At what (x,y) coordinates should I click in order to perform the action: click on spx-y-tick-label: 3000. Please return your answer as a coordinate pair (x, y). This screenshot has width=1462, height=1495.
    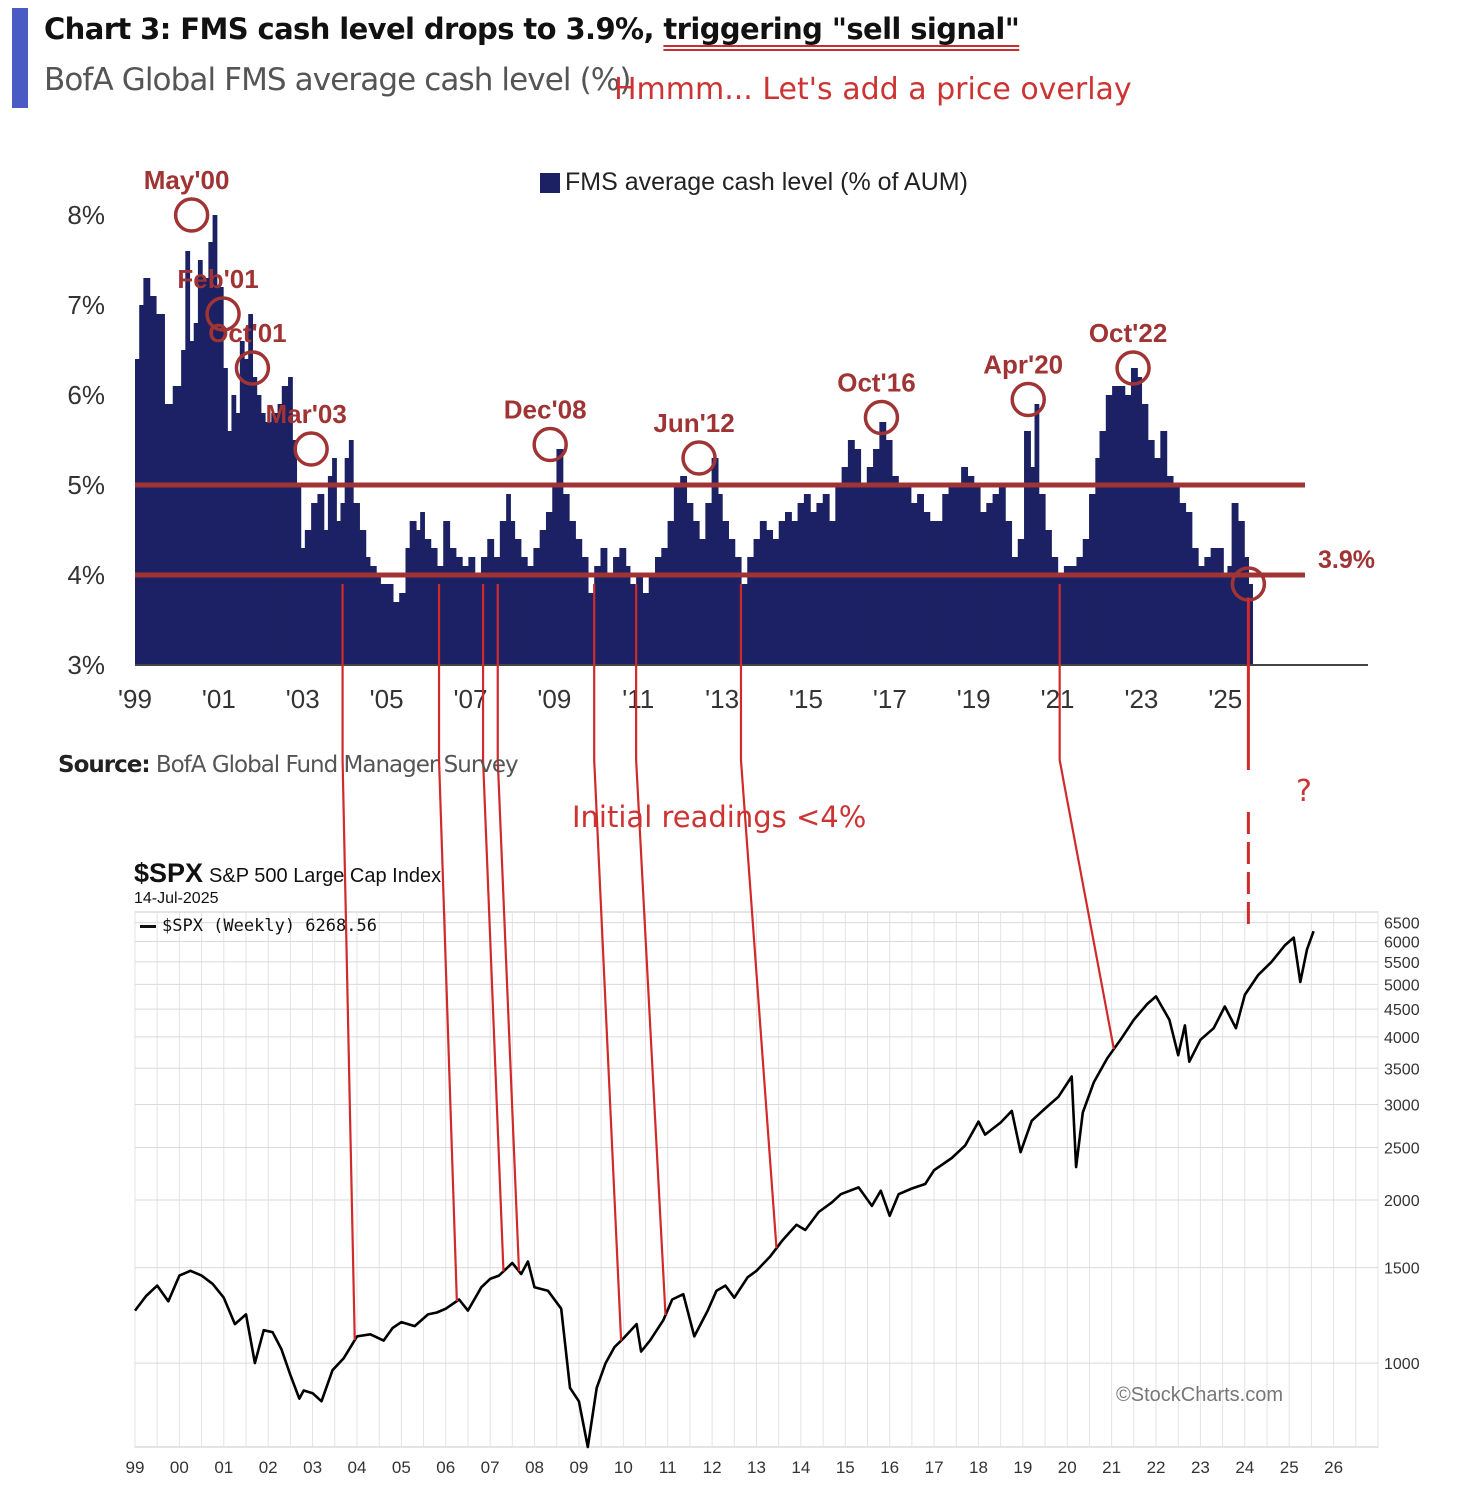
    Looking at the image, I should click on (1402, 1106).